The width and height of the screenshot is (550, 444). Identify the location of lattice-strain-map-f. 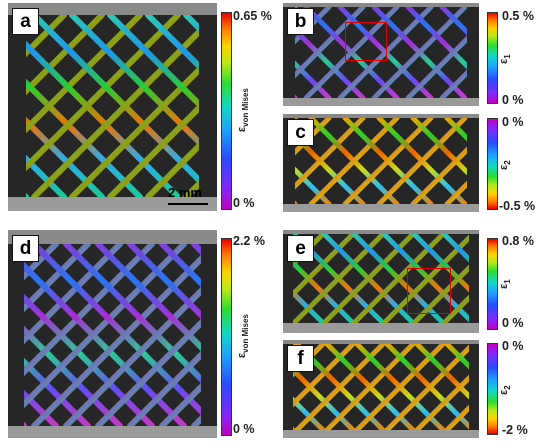
(381, 389).